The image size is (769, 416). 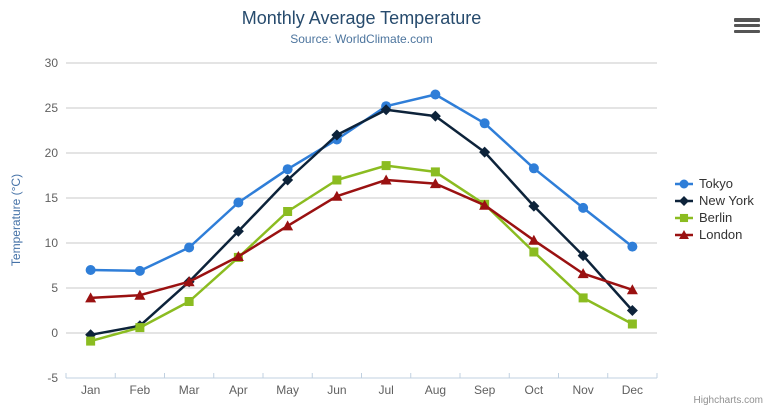 What do you see at coordinates (721, 234) in the screenshot?
I see `legend-label: London` at bounding box center [721, 234].